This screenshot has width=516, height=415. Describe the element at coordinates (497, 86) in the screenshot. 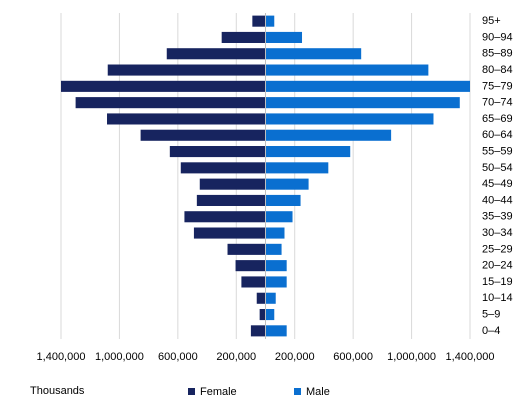

I see `y-tick-label: 75–79` at that location.